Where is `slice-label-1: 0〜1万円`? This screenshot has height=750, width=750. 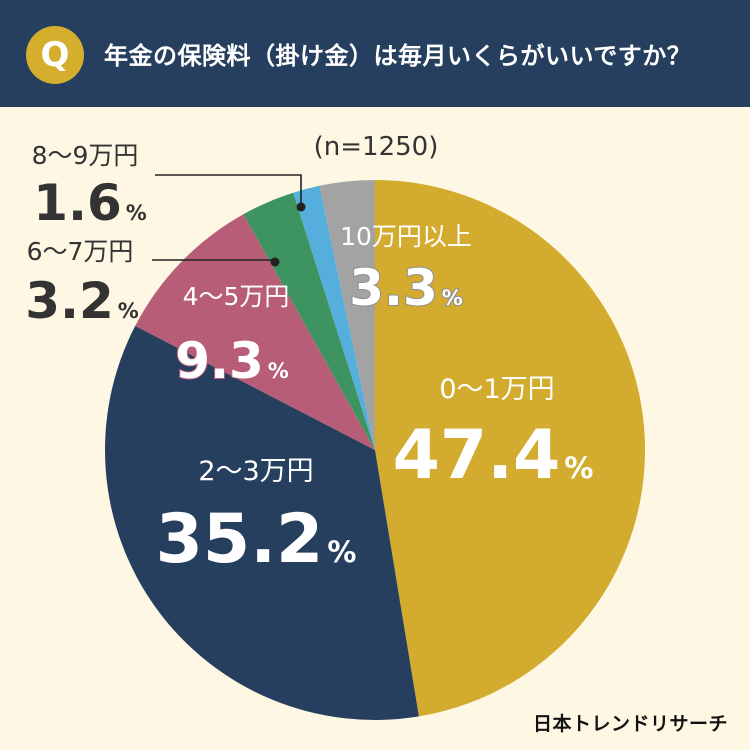
slice-label-1: 0〜1万円 is located at coordinates (496, 389).